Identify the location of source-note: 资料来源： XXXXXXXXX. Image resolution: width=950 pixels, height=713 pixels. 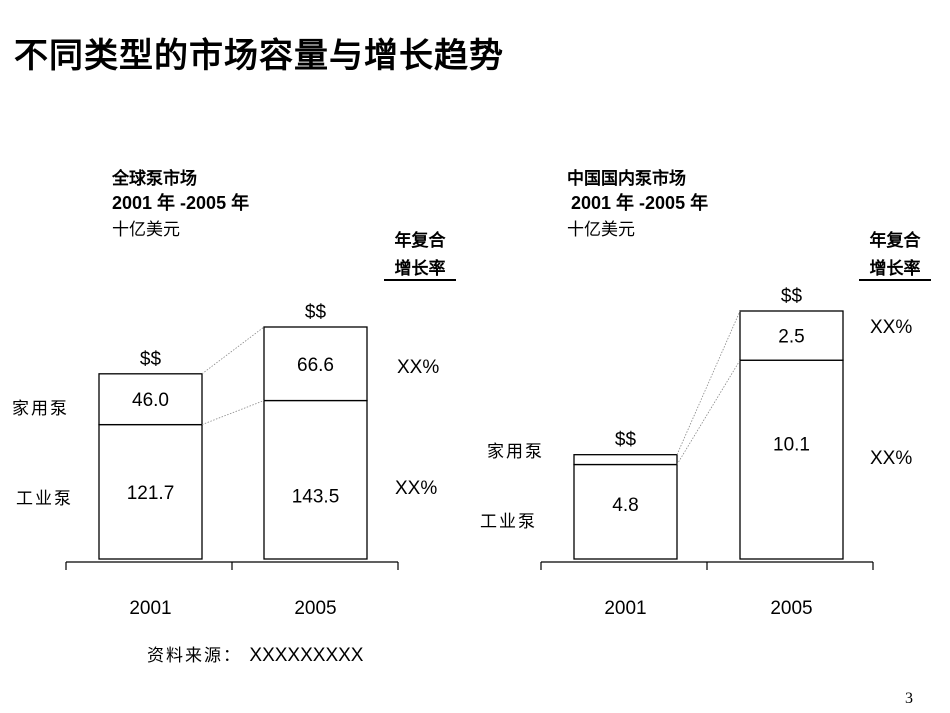
(255, 654).